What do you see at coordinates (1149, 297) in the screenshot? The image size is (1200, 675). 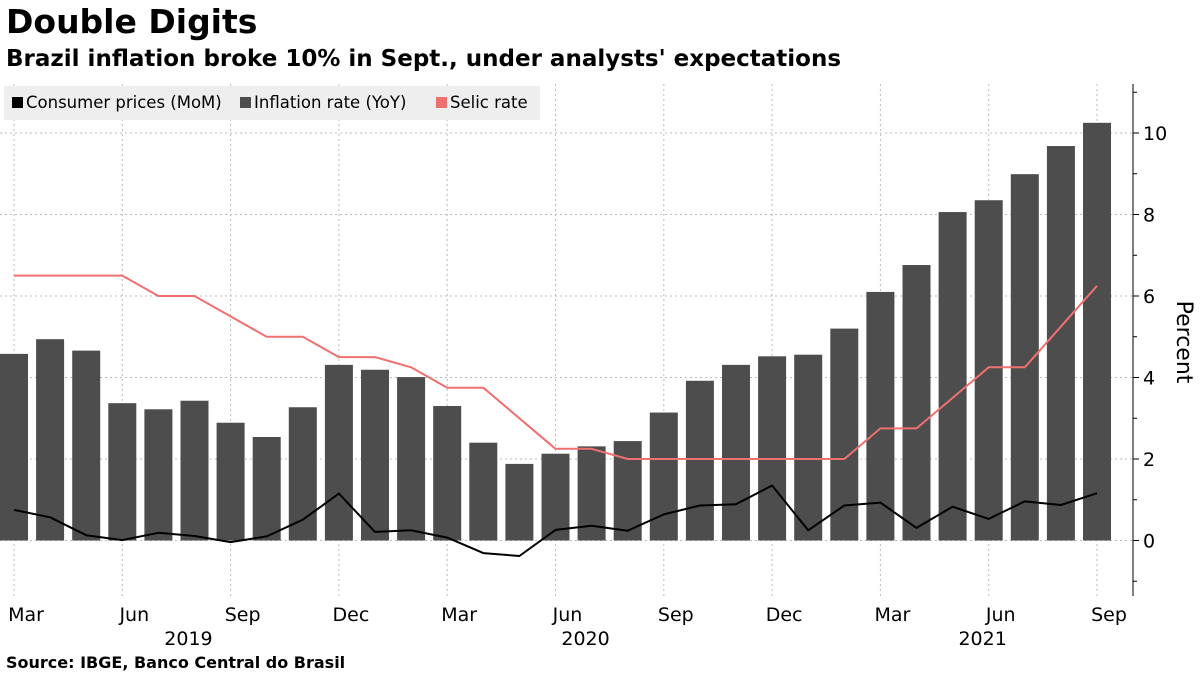 I see `y-tick-label: 6` at bounding box center [1149, 297].